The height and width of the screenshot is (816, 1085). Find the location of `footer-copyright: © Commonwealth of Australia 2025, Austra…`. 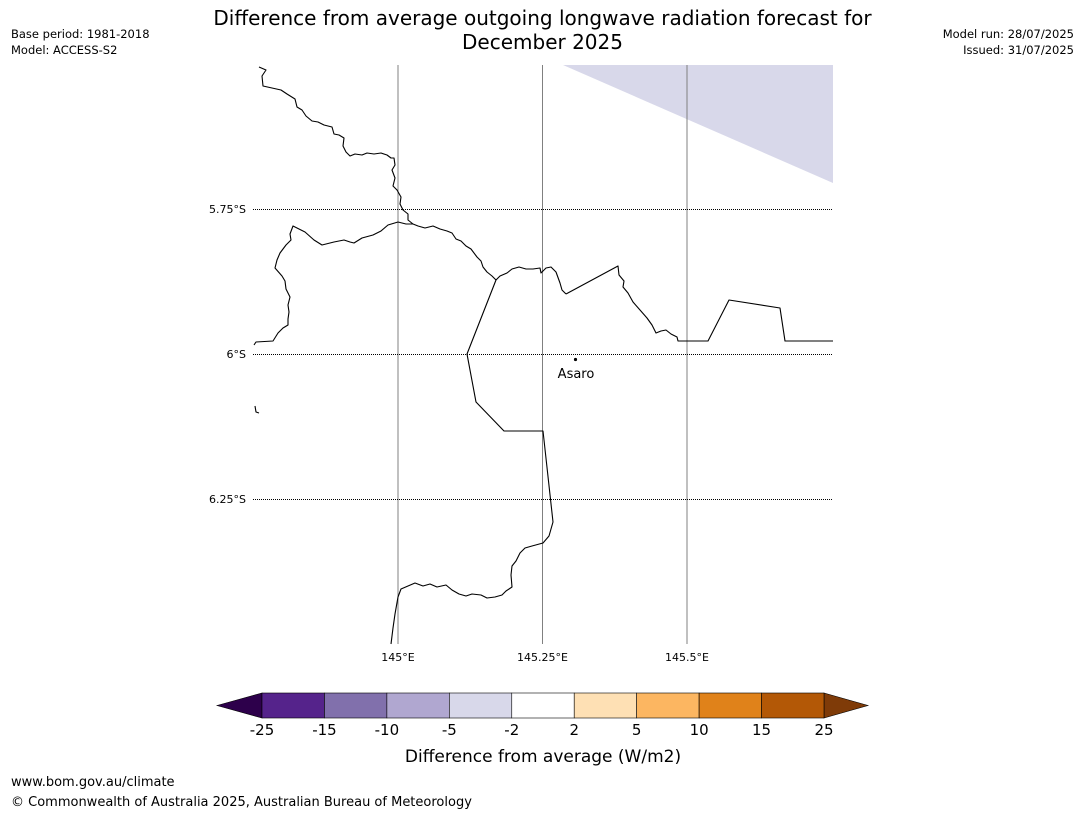

footer-copyright: © Commonwealth of Australia 2025, Austra… is located at coordinates (241, 802).